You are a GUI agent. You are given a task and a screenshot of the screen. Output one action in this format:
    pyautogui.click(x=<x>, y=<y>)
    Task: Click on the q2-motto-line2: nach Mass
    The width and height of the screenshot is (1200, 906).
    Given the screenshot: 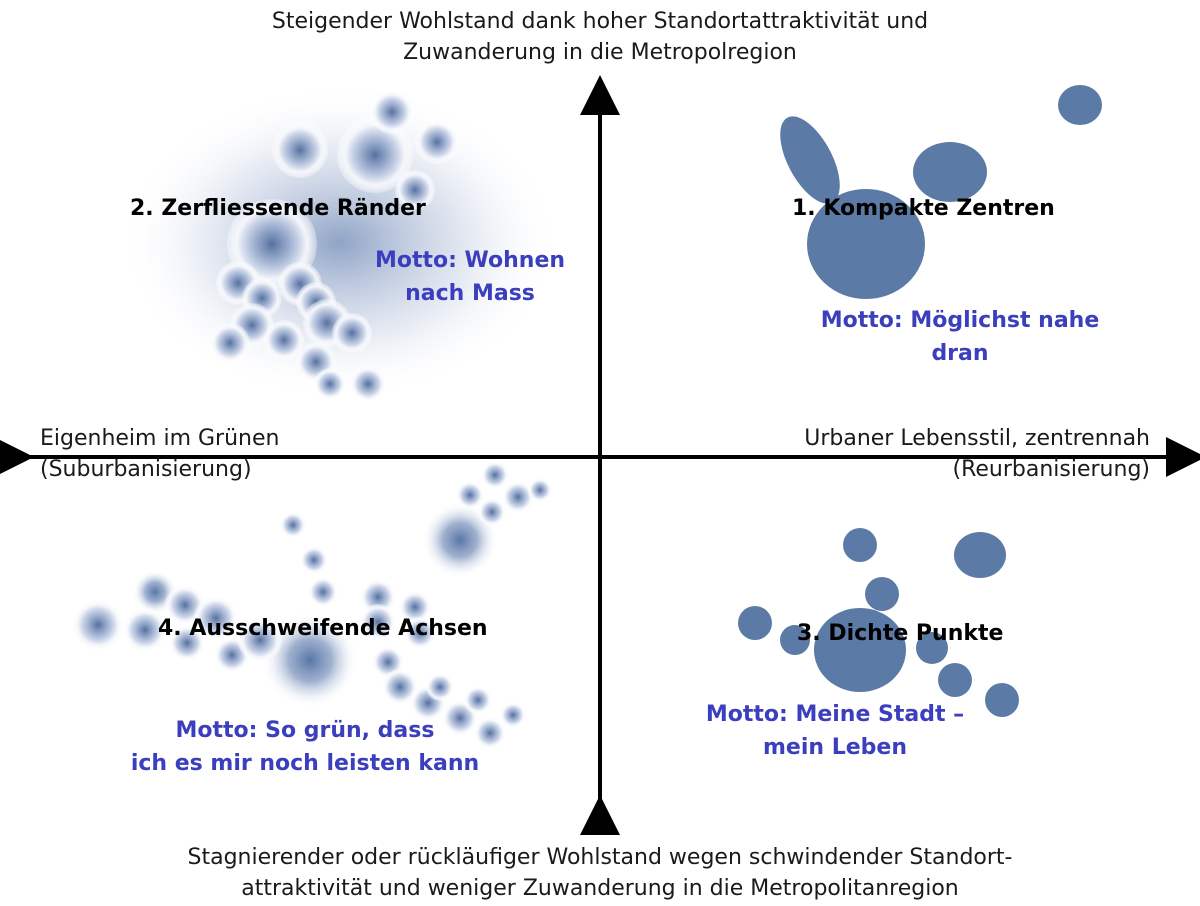 What is the action you would take?
    pyautogui.click(x=470, y=293)
    